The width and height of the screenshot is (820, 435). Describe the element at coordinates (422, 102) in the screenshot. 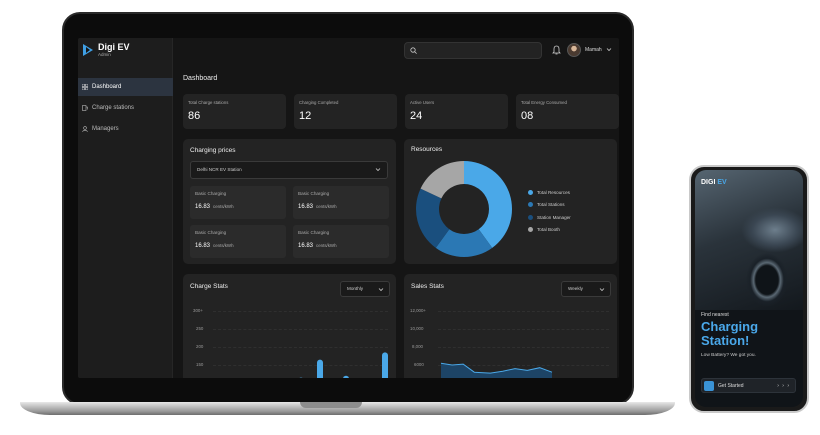

I see `stat-label: Active Users` at that location.